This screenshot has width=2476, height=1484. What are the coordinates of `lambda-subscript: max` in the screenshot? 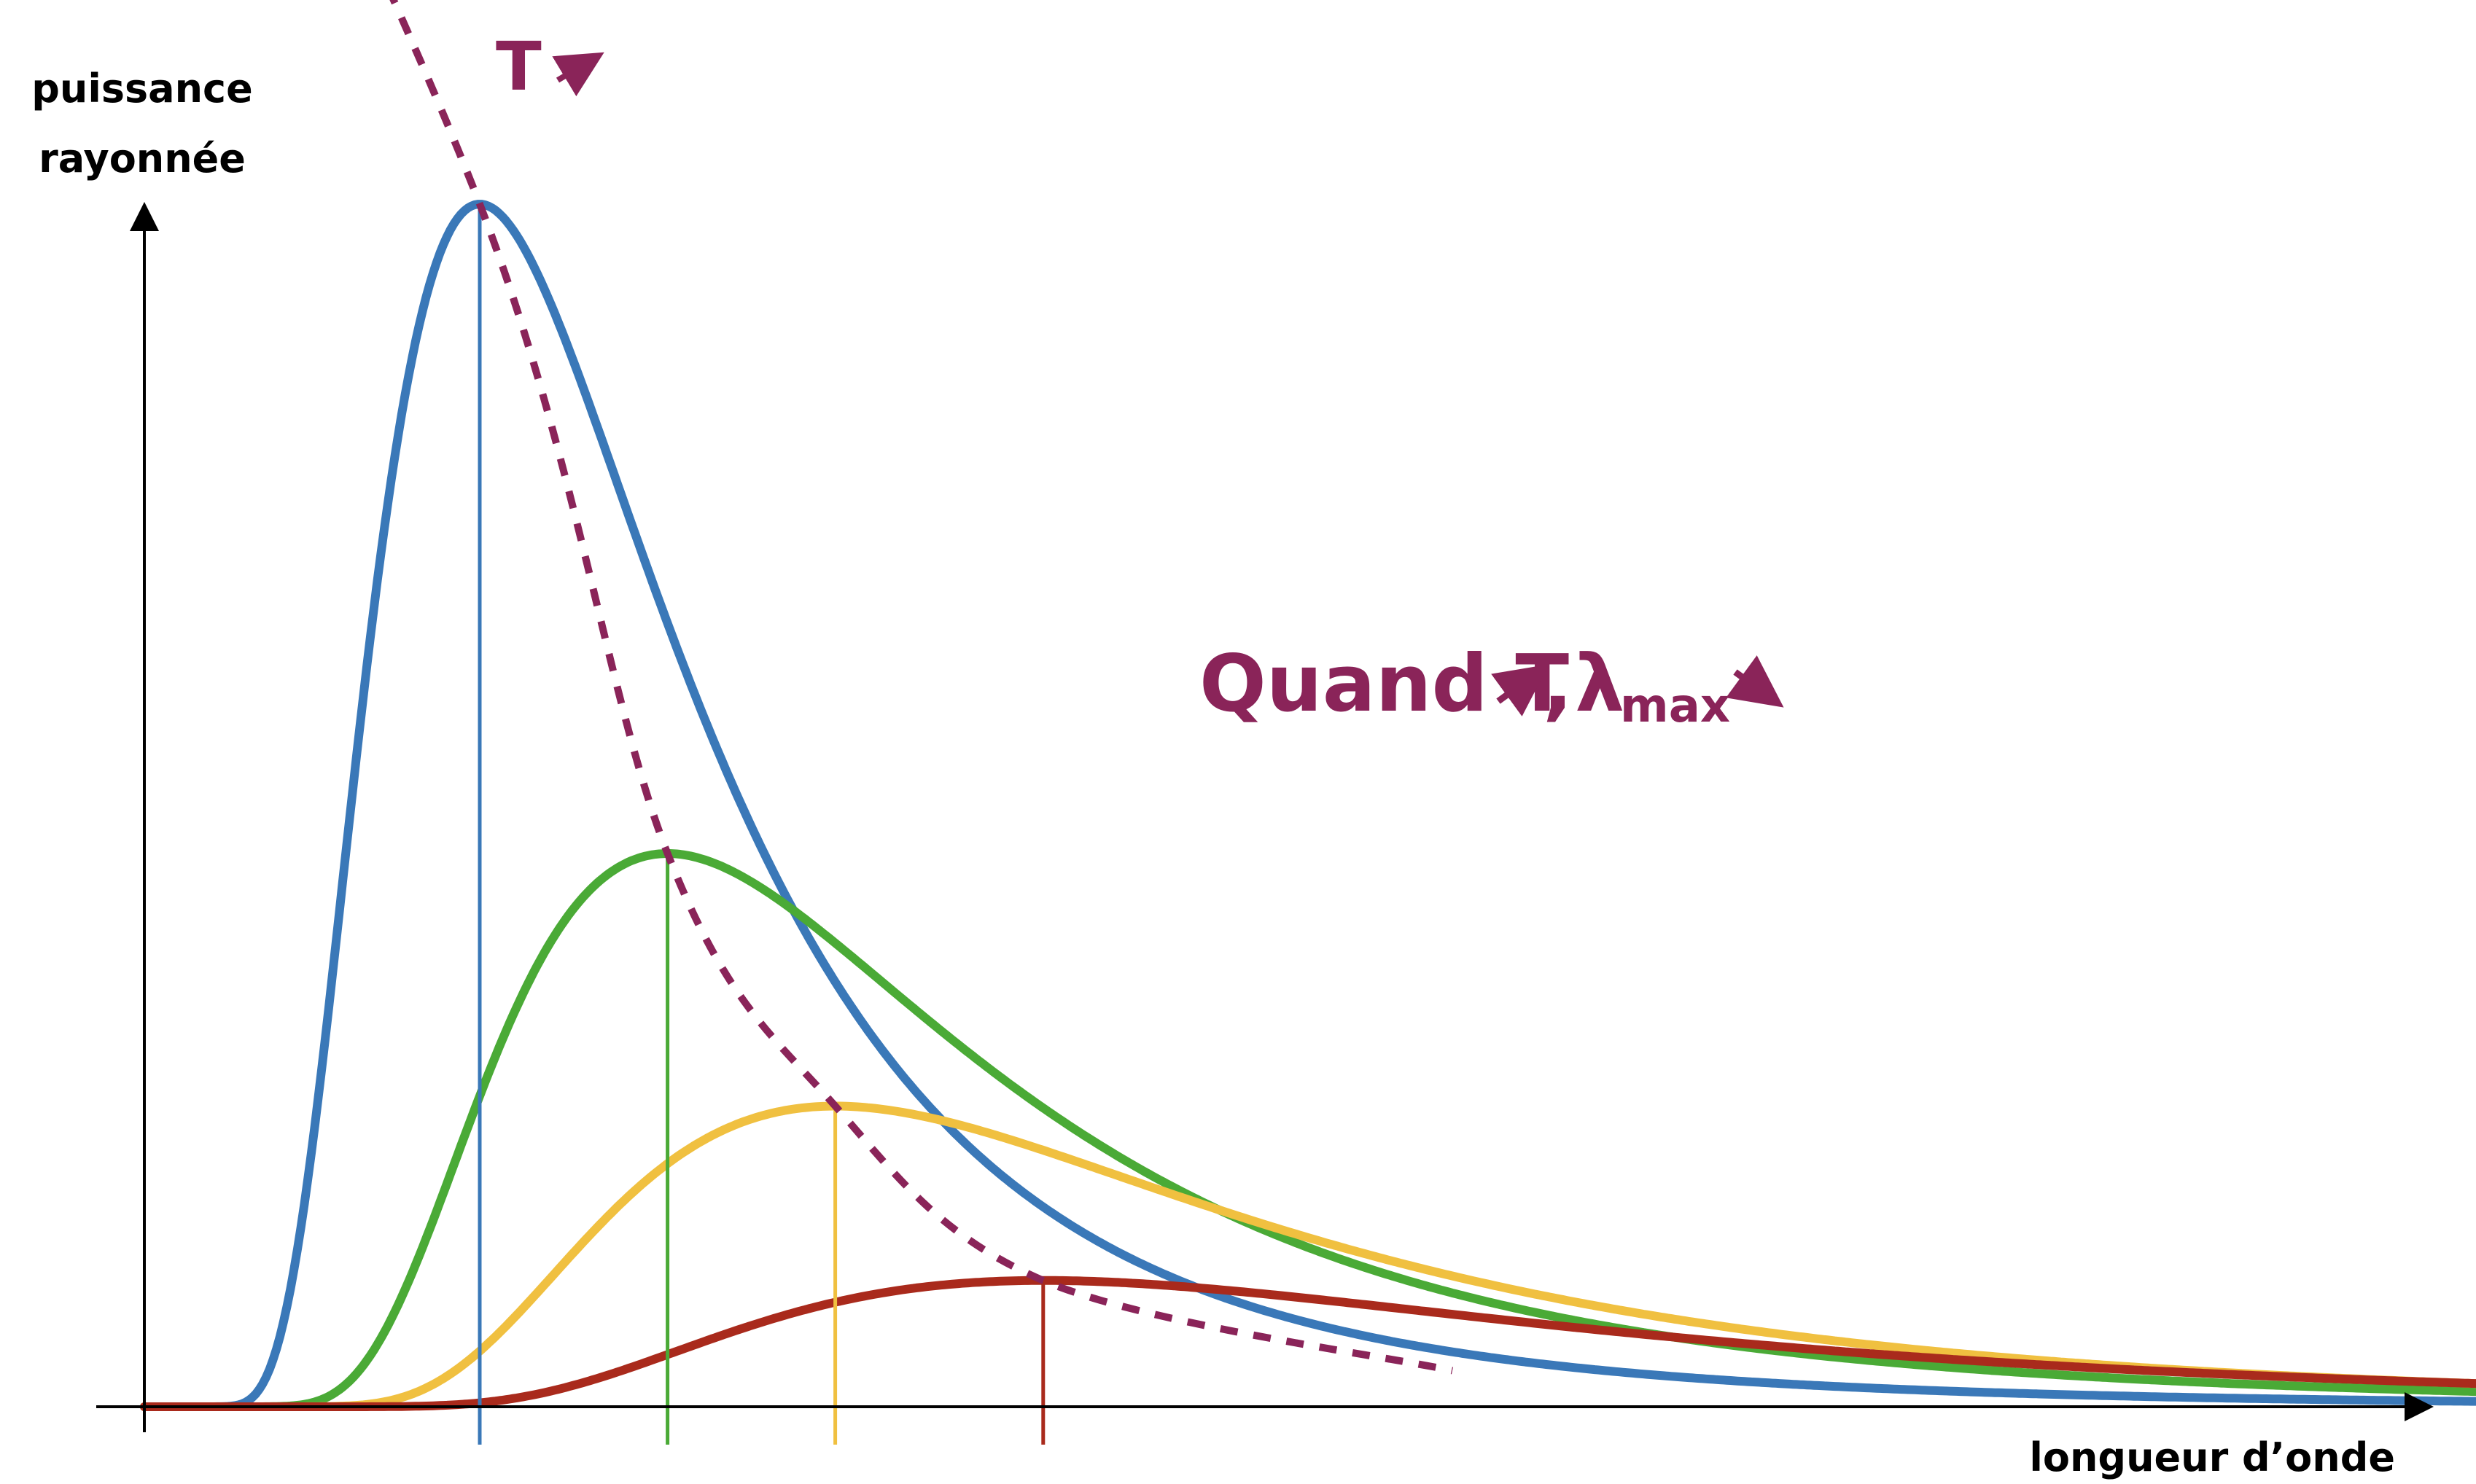 It's located at (1675, 706).